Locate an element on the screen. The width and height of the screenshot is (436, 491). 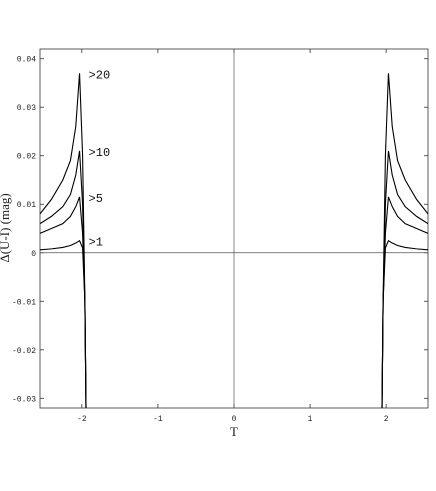
x-tick-label: 2 is located at coordinates (386, 419).